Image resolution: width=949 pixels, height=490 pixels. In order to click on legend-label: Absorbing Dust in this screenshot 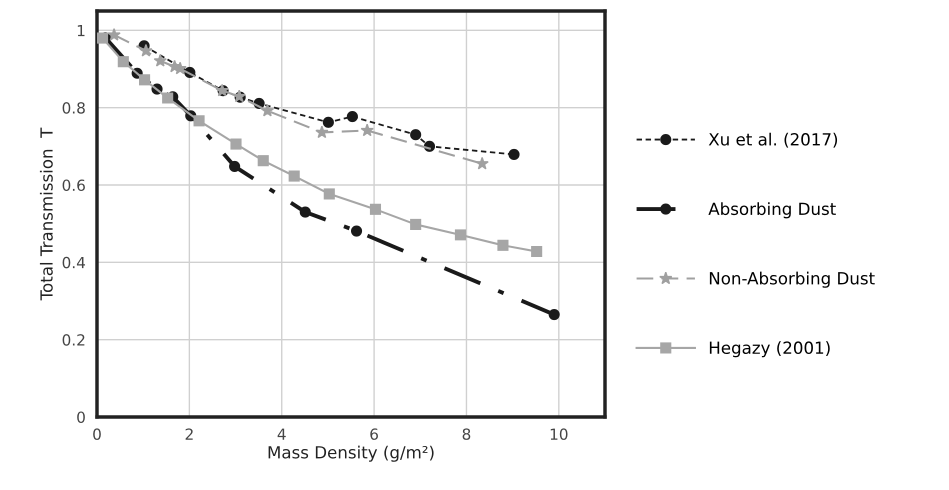, I will do `click(772, 210)`.